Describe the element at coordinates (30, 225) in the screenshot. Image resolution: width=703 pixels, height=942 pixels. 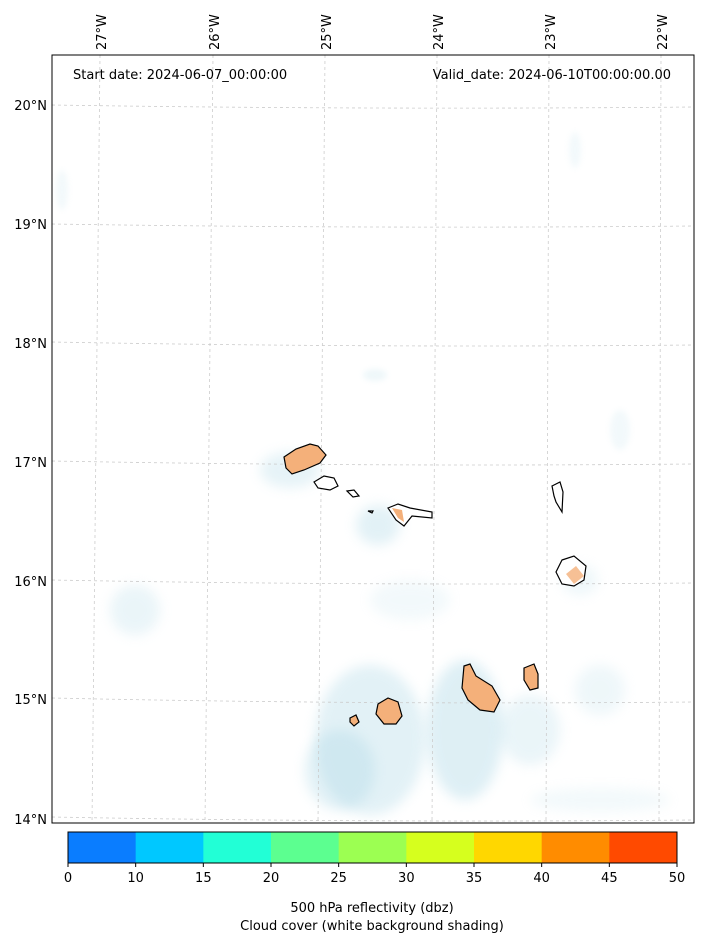
I see `lat-label: 19°N` at that location.